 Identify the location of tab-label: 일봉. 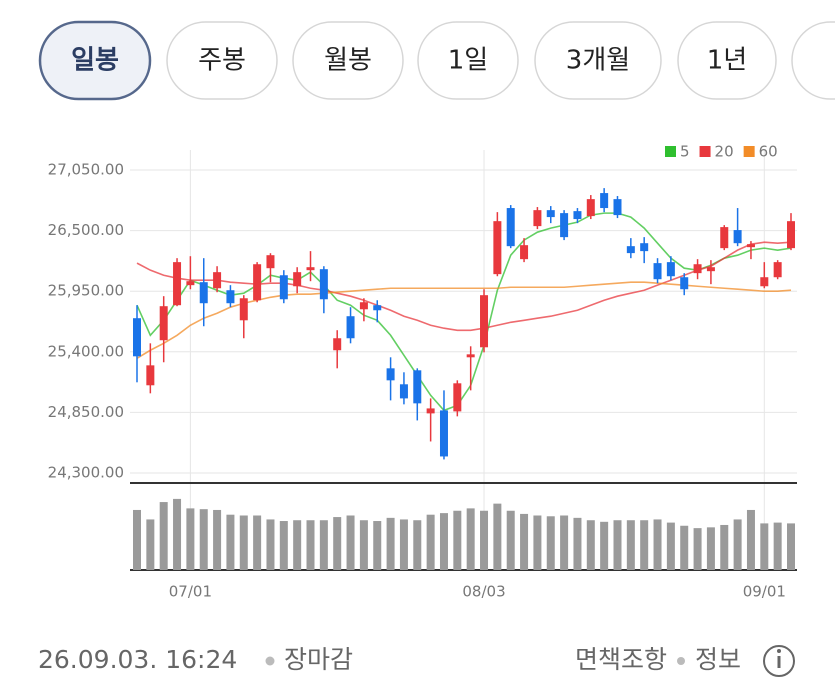
(95, 61).